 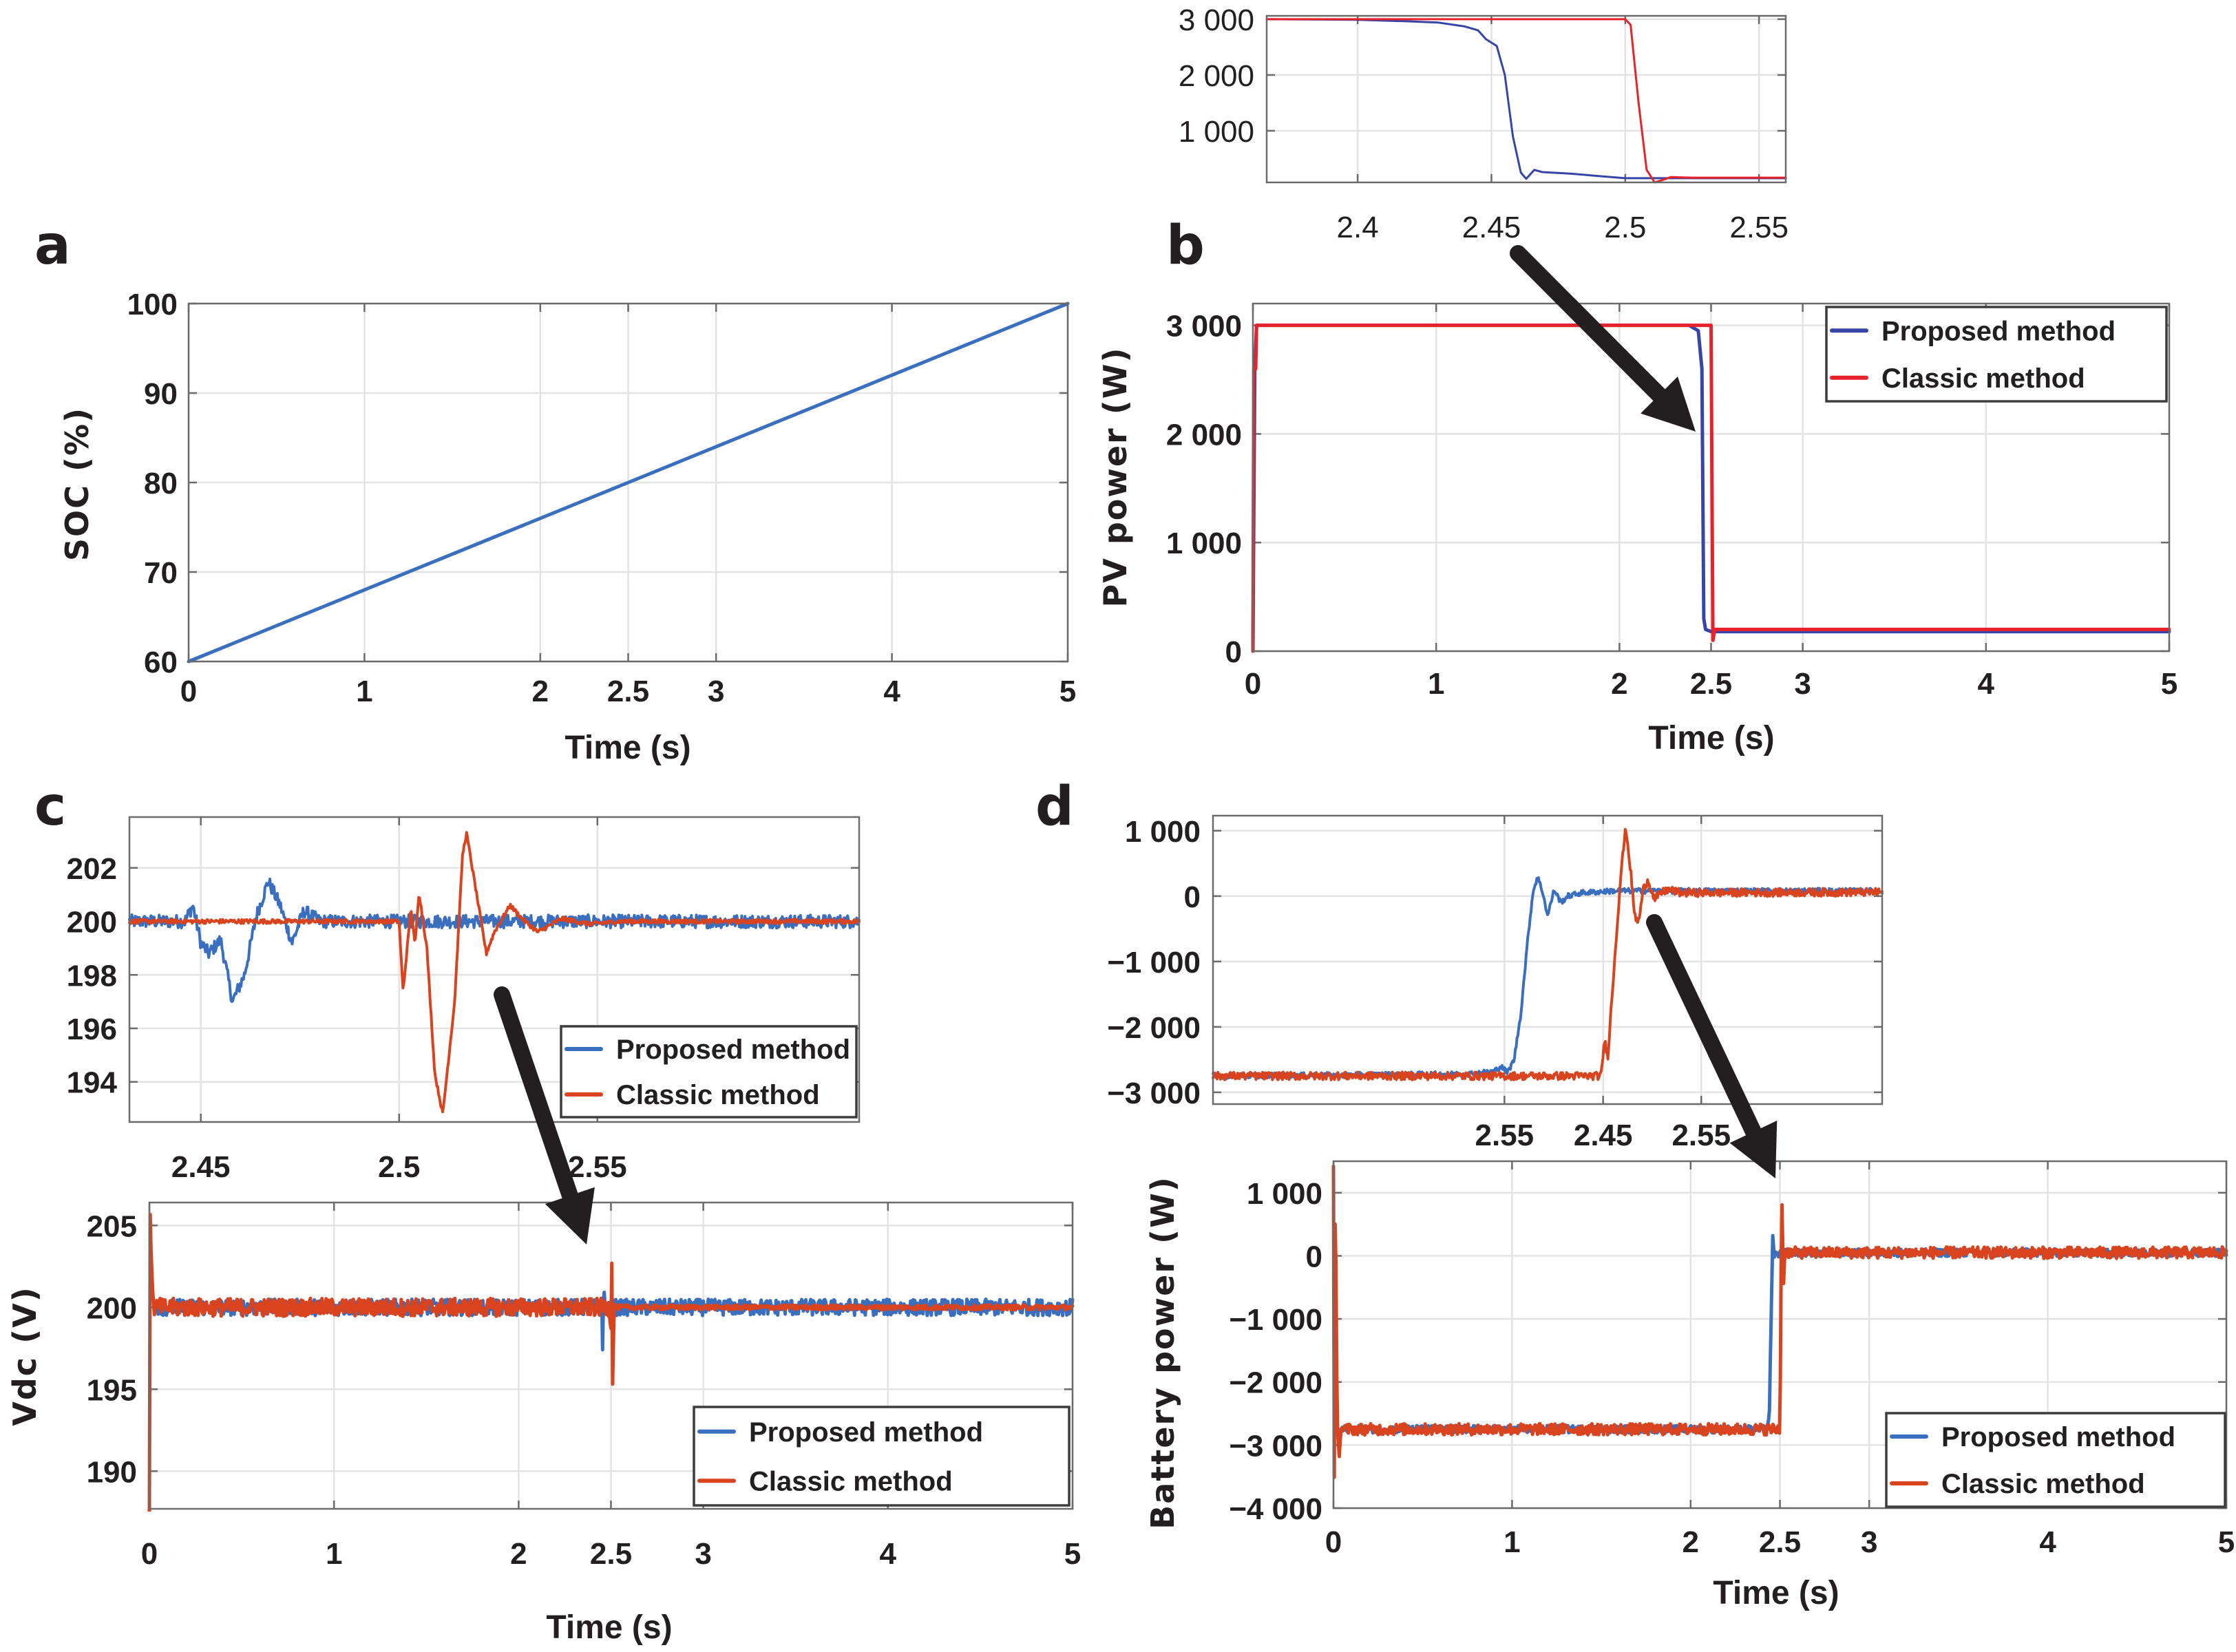 What do you see at coordinates (1358, 228) in the screenshot?
I see `x-tick-label: 2.4` at bounding box center [1358, 228].